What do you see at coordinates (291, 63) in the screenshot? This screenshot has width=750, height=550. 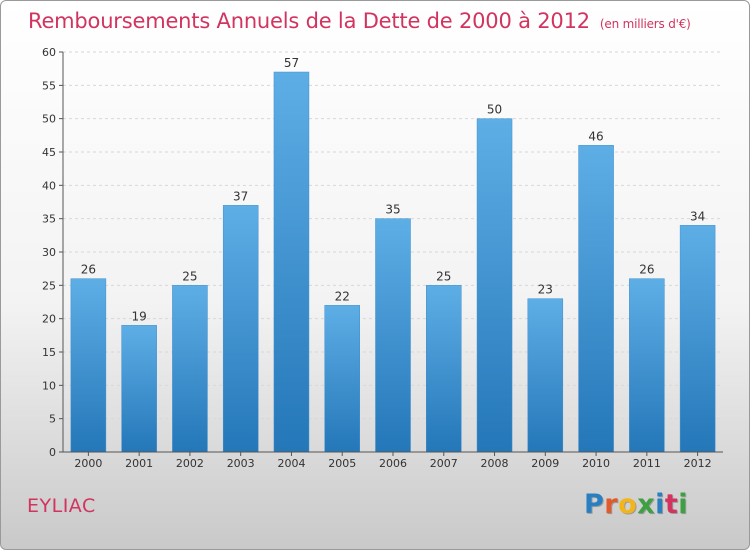 I see `bar-value-label: 57` at bounding box center [291, 63].